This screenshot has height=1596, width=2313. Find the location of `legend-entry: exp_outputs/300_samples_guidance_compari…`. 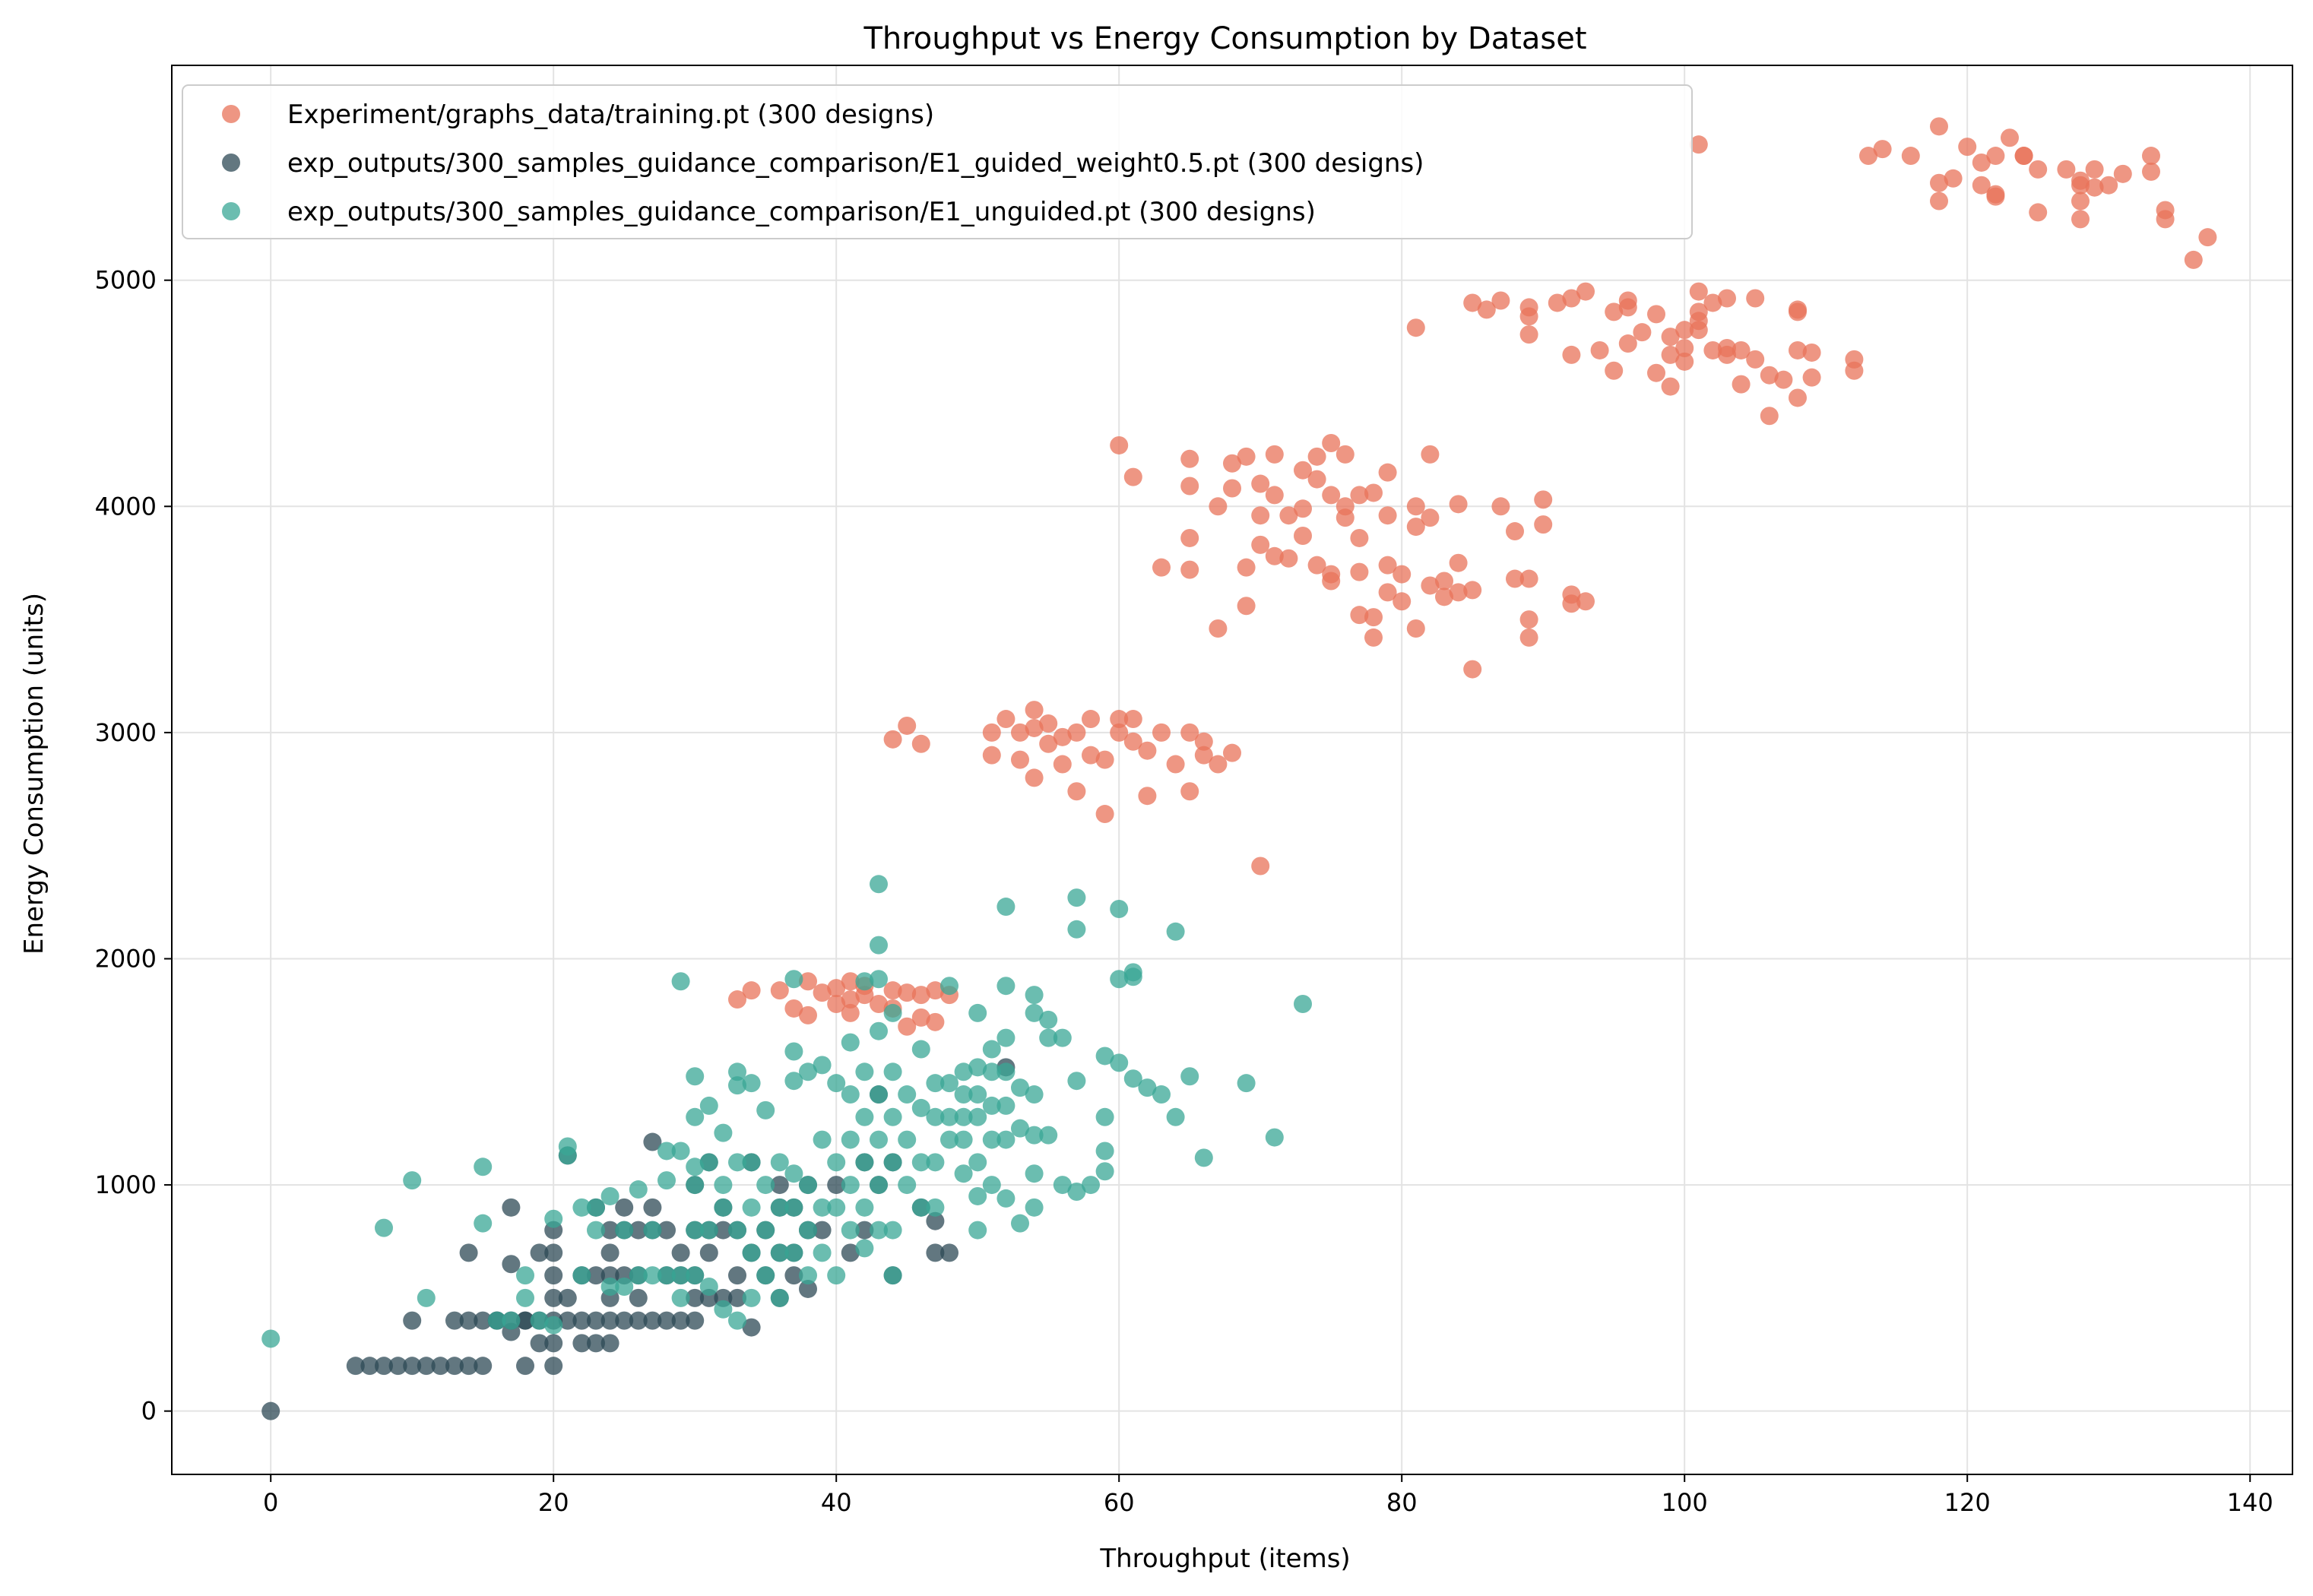

legend-entry: exp_outputs/300_samples_guidance_compari… is located at coordinates (823, 164).